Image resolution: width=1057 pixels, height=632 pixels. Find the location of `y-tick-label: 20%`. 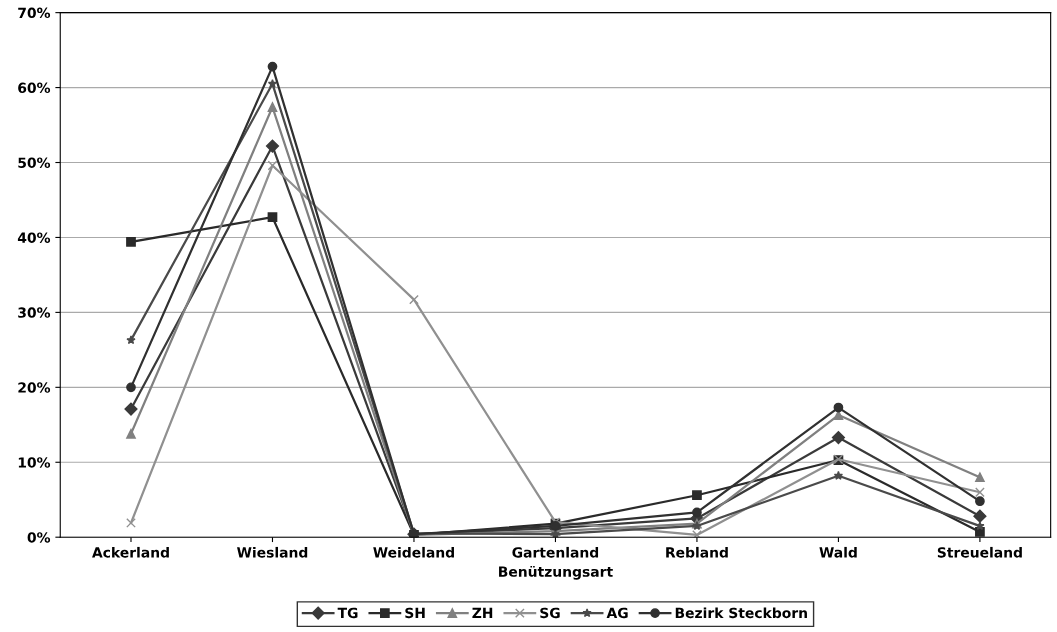

y-tick-label: 20% is located at coordinates (34, 387).